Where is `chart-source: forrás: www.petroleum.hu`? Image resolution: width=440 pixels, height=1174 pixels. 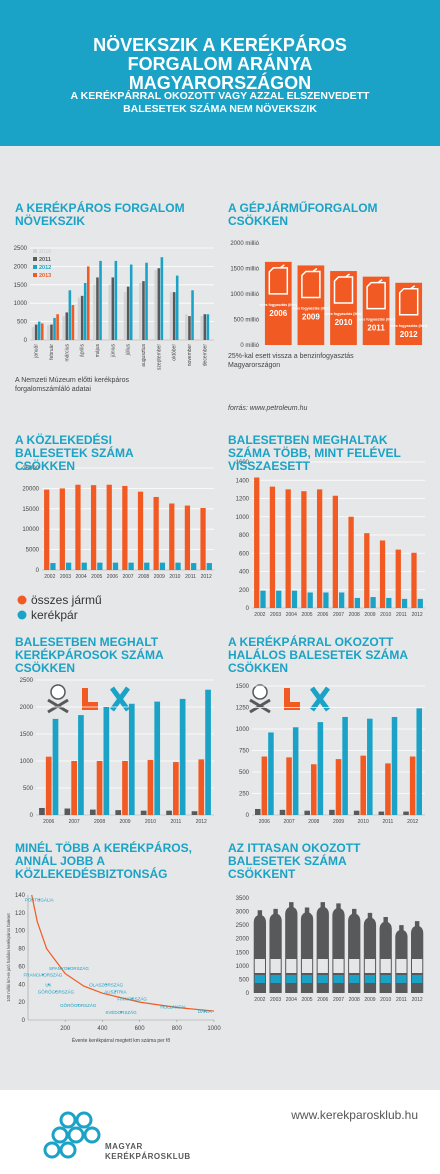
chart-source: forrás: www.petroleum.hu is located at coordinates (268, 408).